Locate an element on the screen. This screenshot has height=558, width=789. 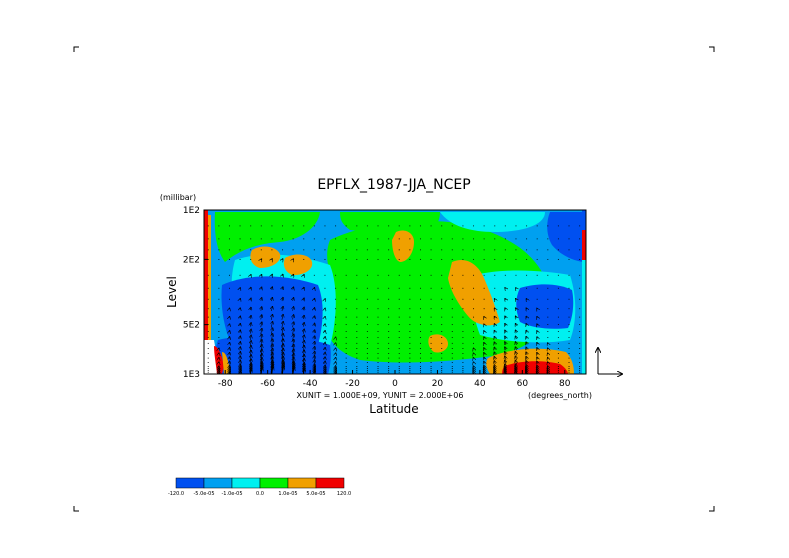
y-axis: 1E2 2E2 5E2 1E3 is located at coordinates (195, 293).